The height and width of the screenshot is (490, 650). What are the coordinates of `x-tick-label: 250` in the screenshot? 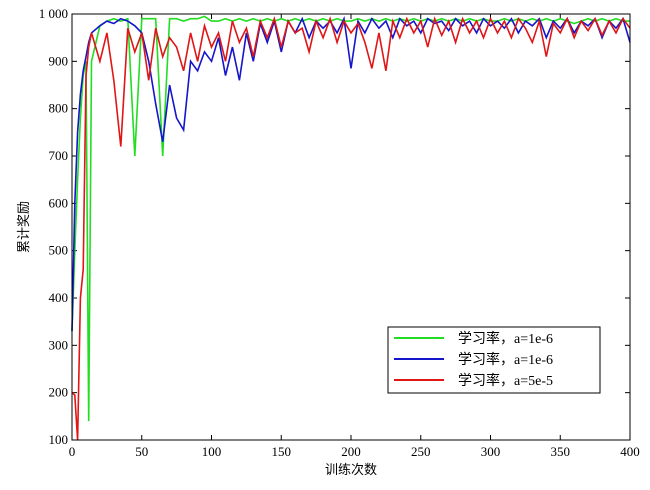 It's located at (421, 451).